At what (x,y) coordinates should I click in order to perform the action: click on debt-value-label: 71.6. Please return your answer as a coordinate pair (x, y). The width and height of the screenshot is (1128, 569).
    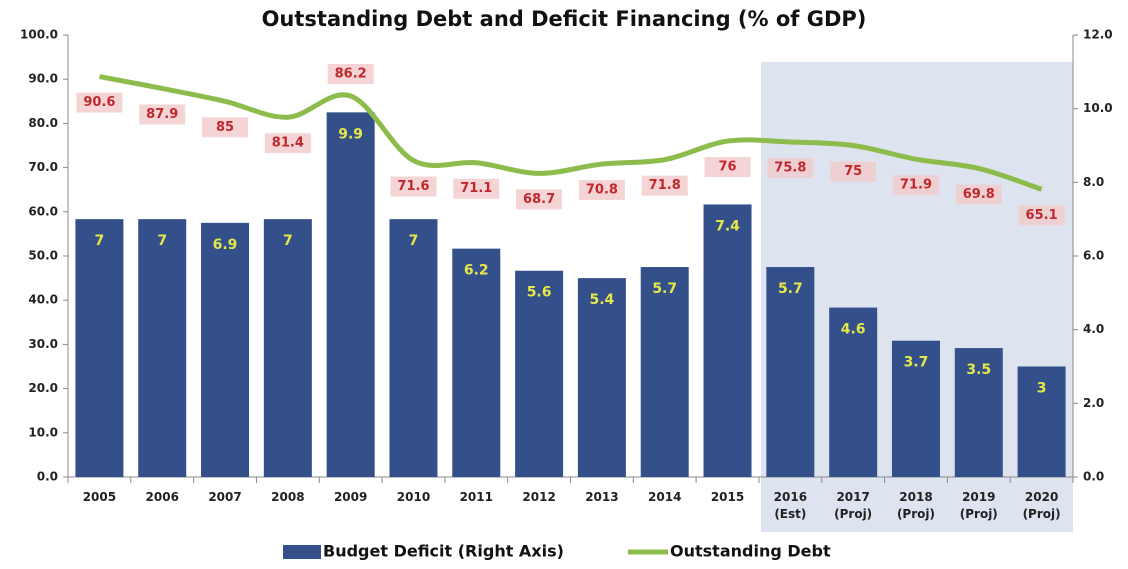
    Looking at the image, I should click on (413, 186).